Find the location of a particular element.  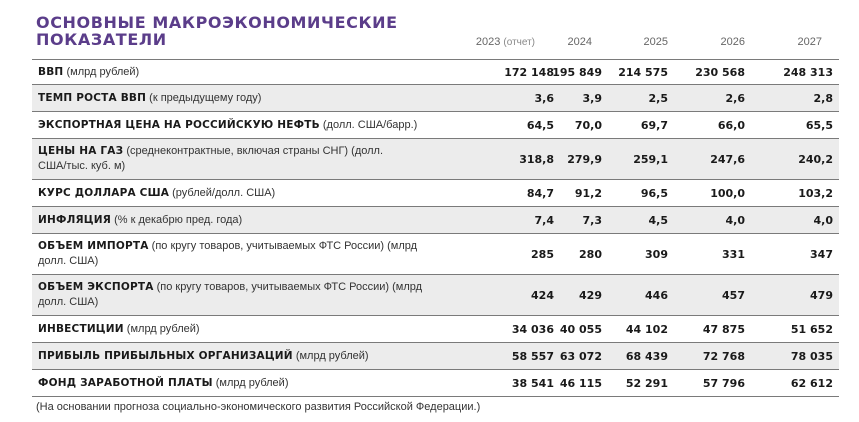

cell-2024: 7,3 is located at coordinates (592, 220).